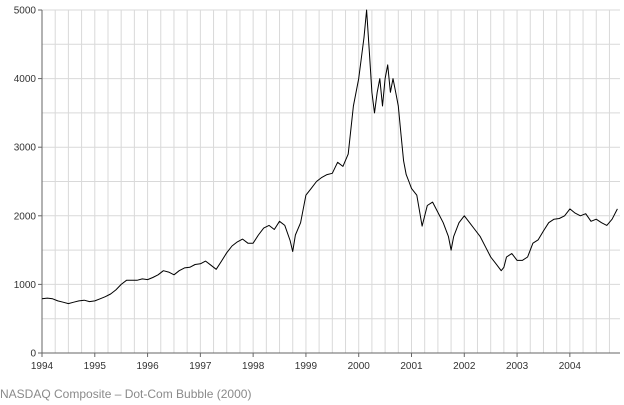 This screenshot has height=405, width=624. Describe the element at coordinates (95, 366) in the screenshot. I see `x-tick-label: 1995` at that location.